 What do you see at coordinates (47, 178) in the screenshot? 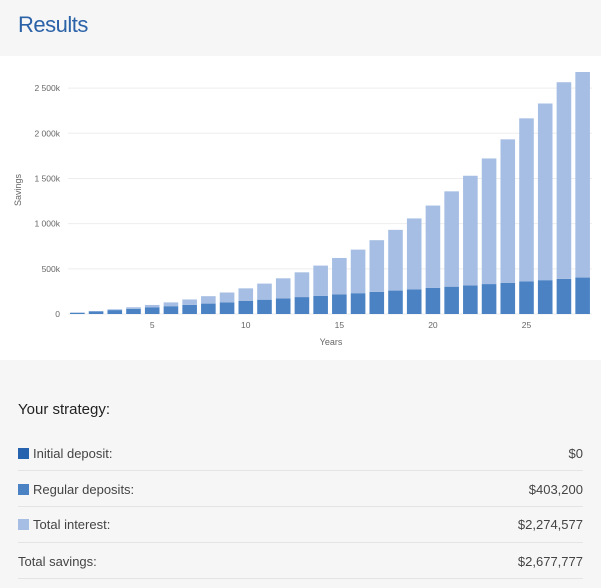
I see `y-tick-label: 1 500k` at bounding box center [47, 178].